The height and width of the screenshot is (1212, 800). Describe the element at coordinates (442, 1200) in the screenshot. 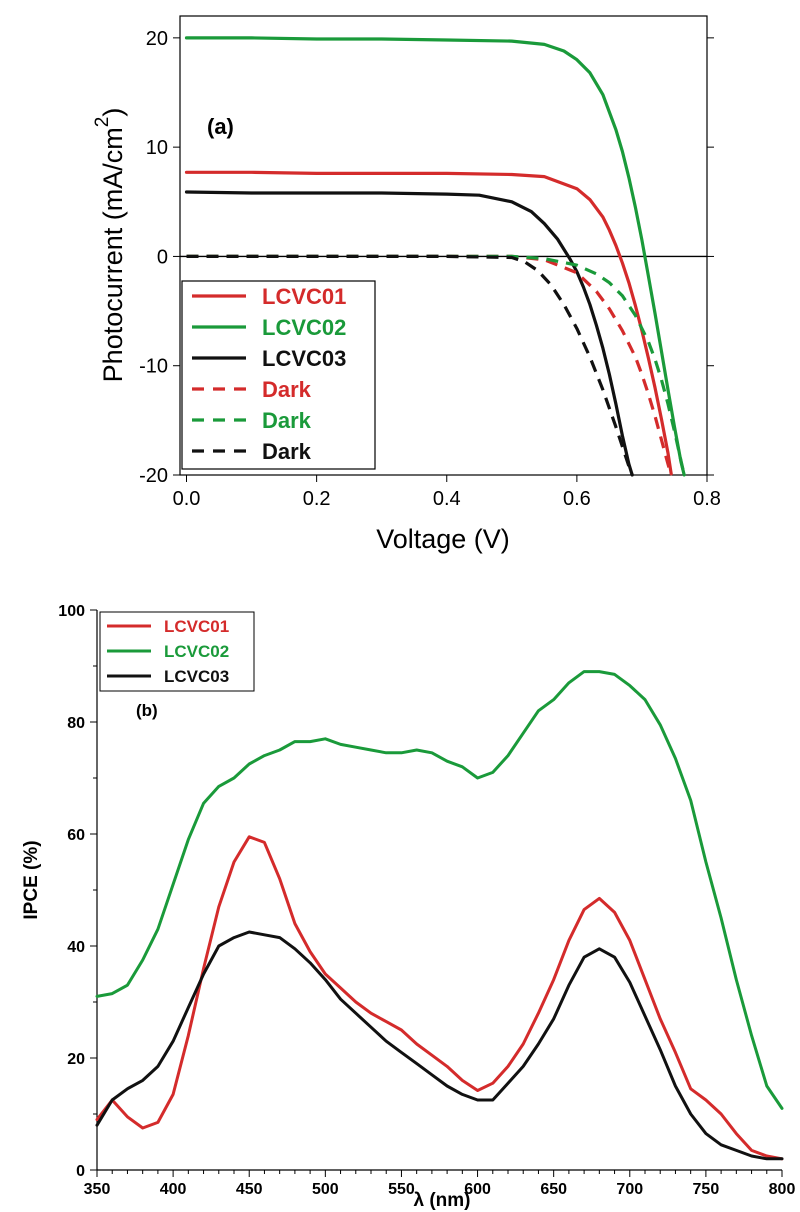

I see `panel-b-x-axis-label: λ (nm)` at that location.